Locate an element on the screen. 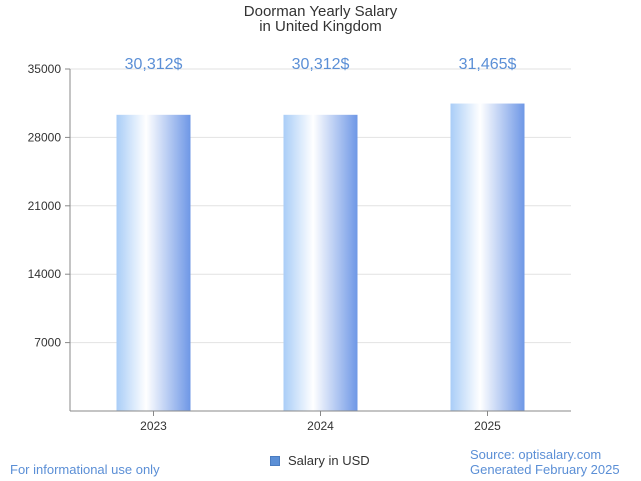 This screenshot has width=641, height=481. generated-date-text: Generated February 2025 is located at coordinates (545, 469).